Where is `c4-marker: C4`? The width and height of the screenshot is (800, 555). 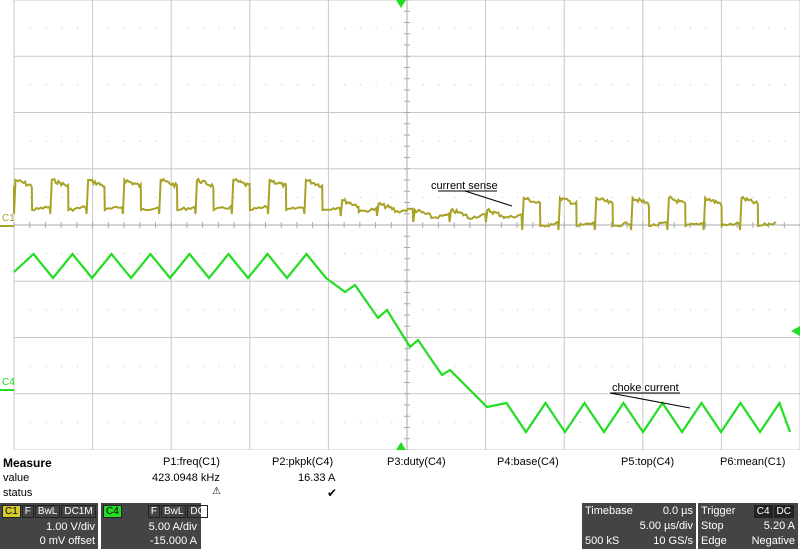 c4-marker: C4 is located at coordinates (7, 384).